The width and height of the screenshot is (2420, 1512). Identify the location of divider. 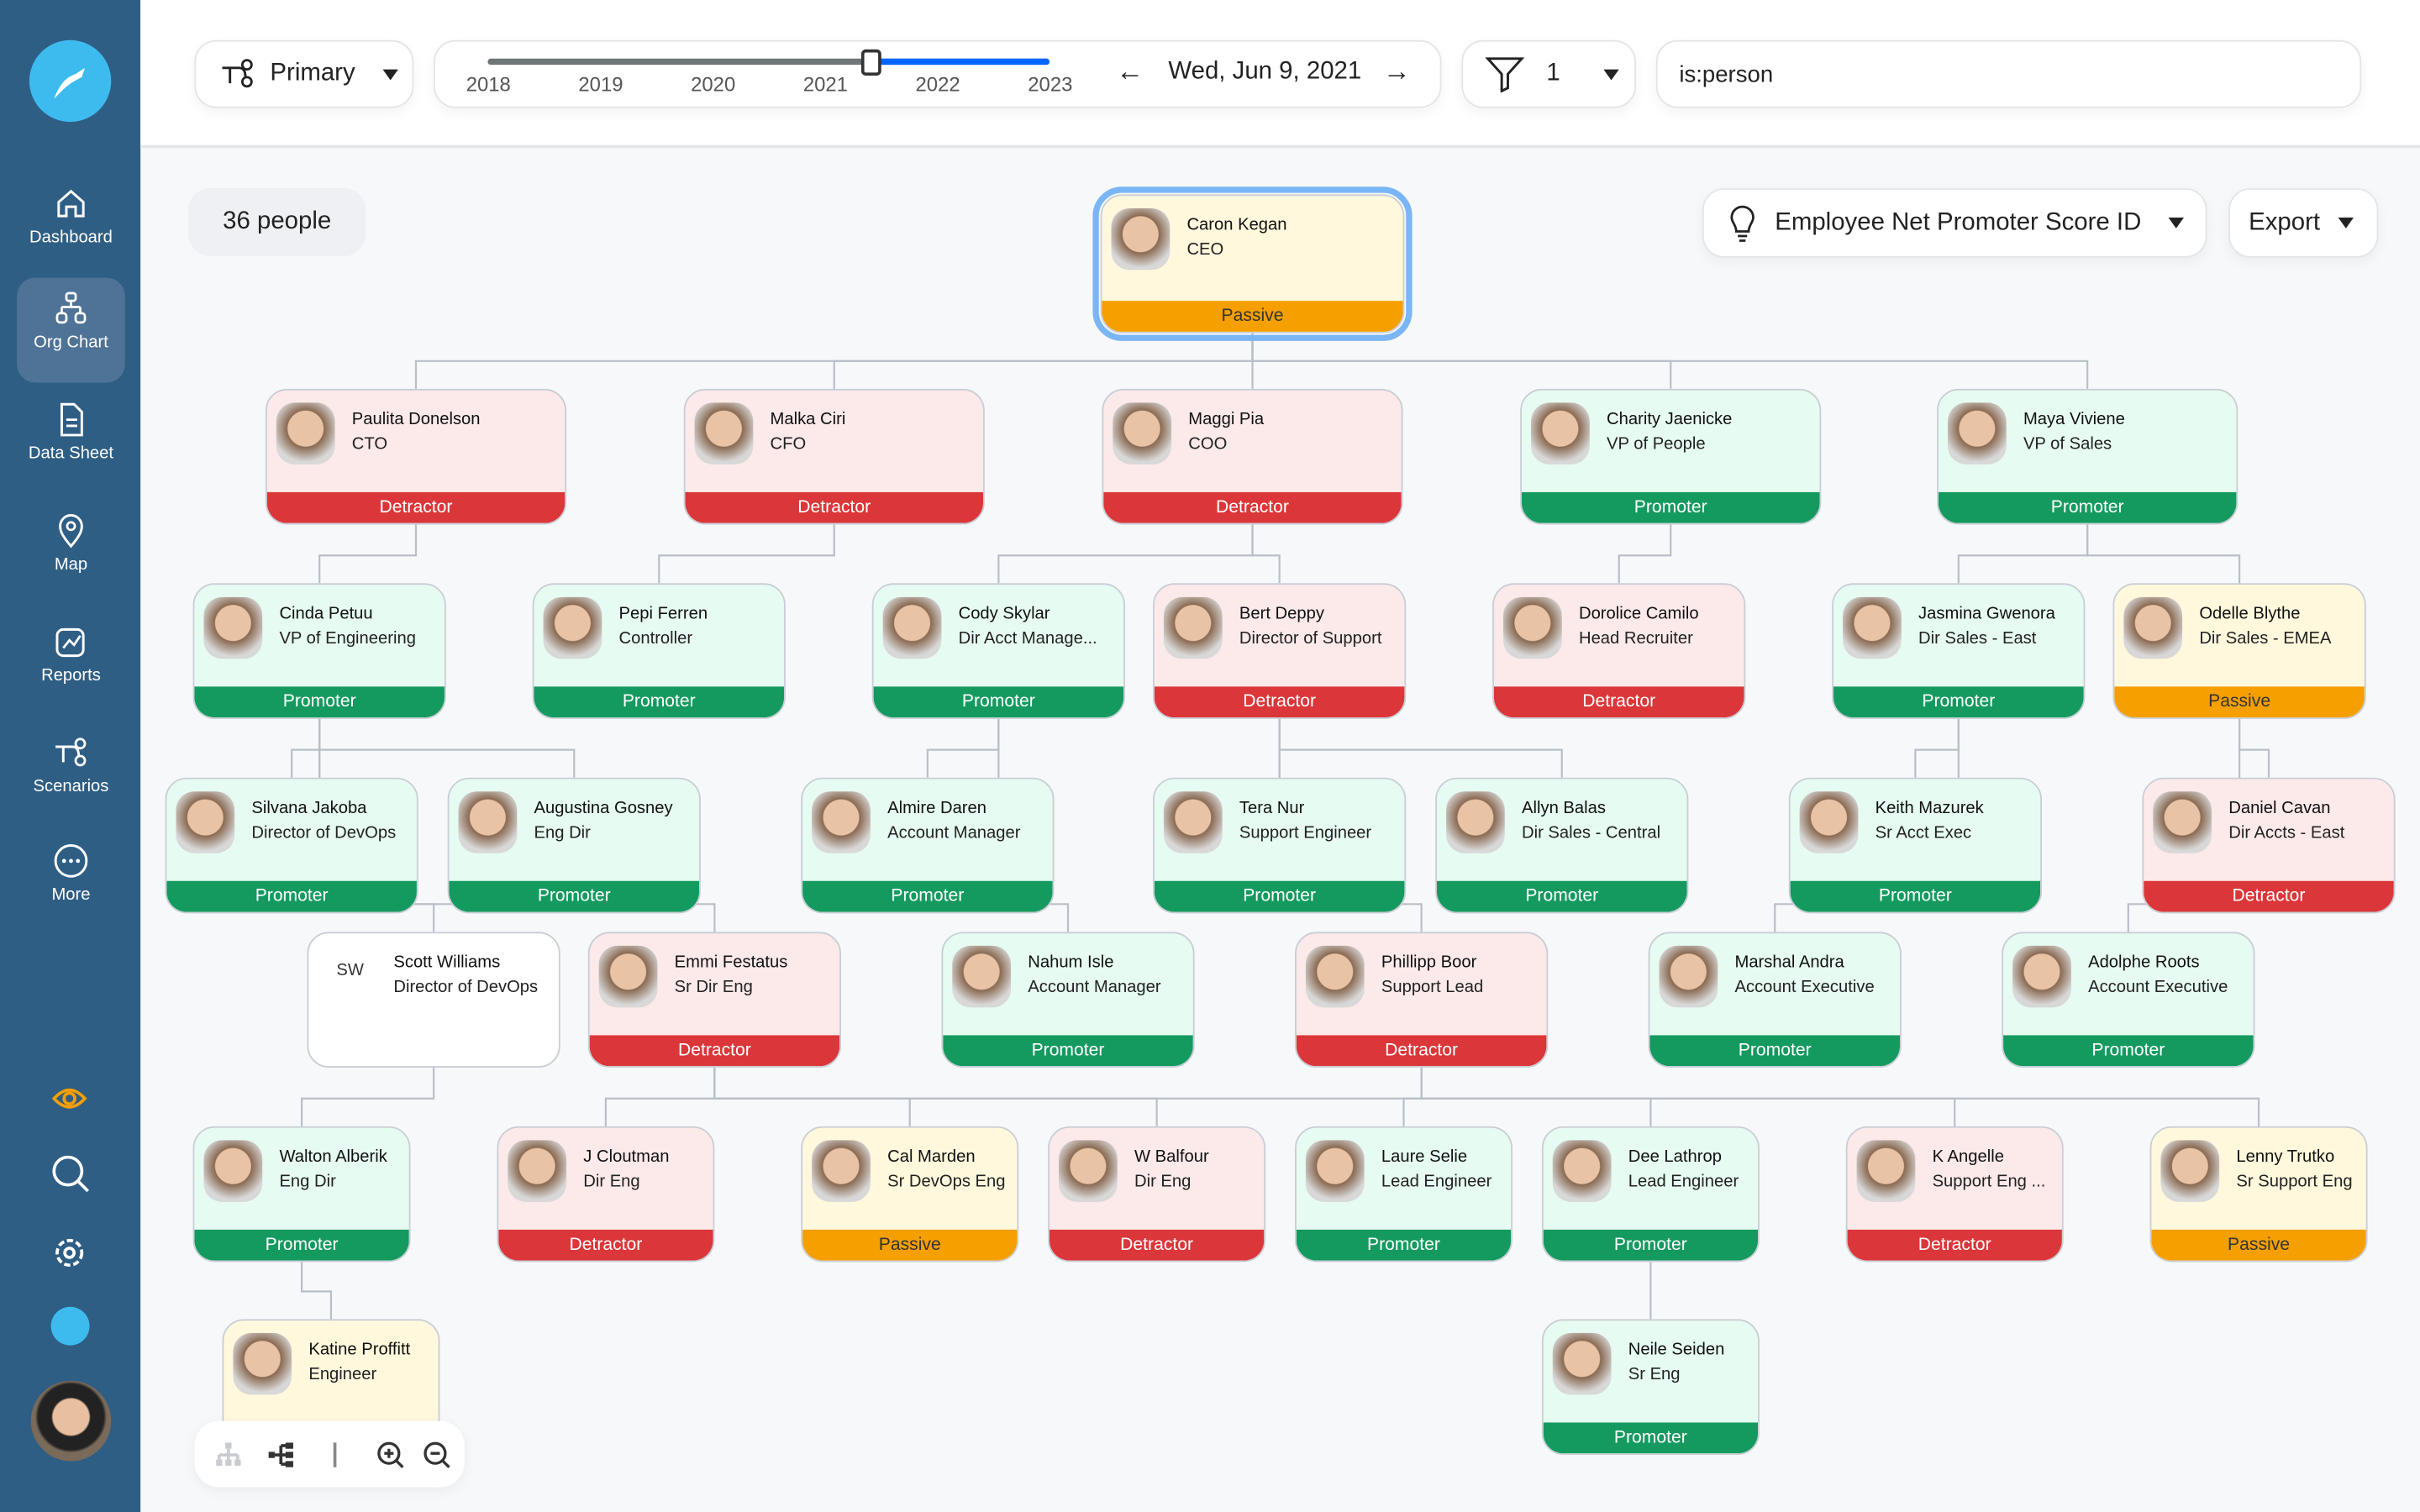
(335, 1454).